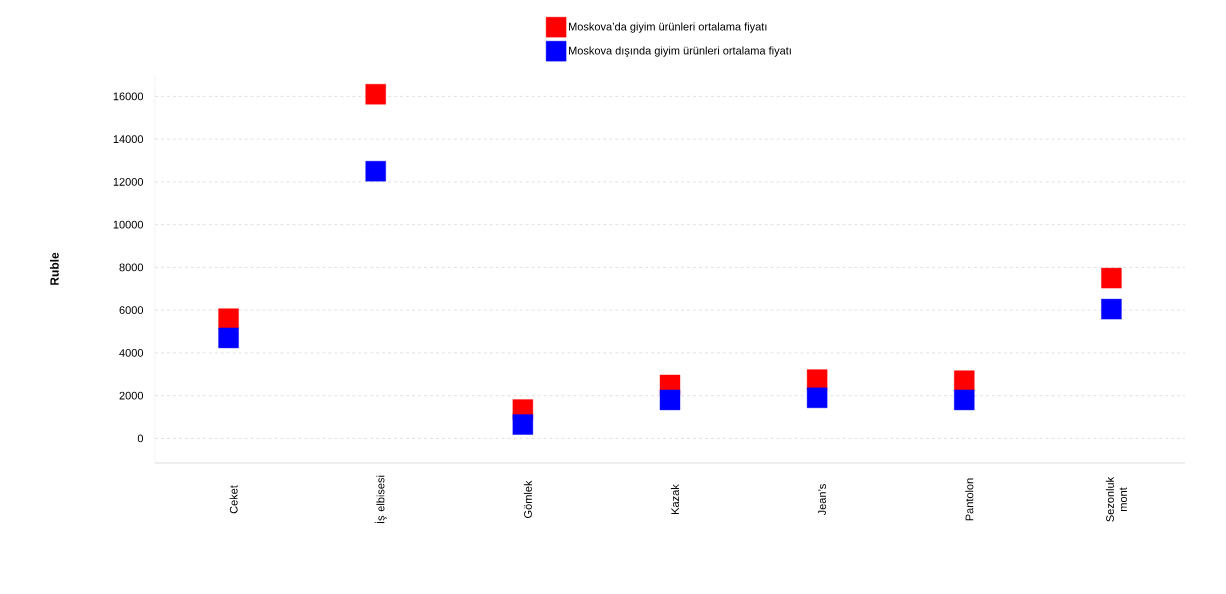 This screenshot has width=1226, height=594. Describe the element at coordinates (233, 499) in the screenshot. I see `x-tick-label: Ceket` at that location.